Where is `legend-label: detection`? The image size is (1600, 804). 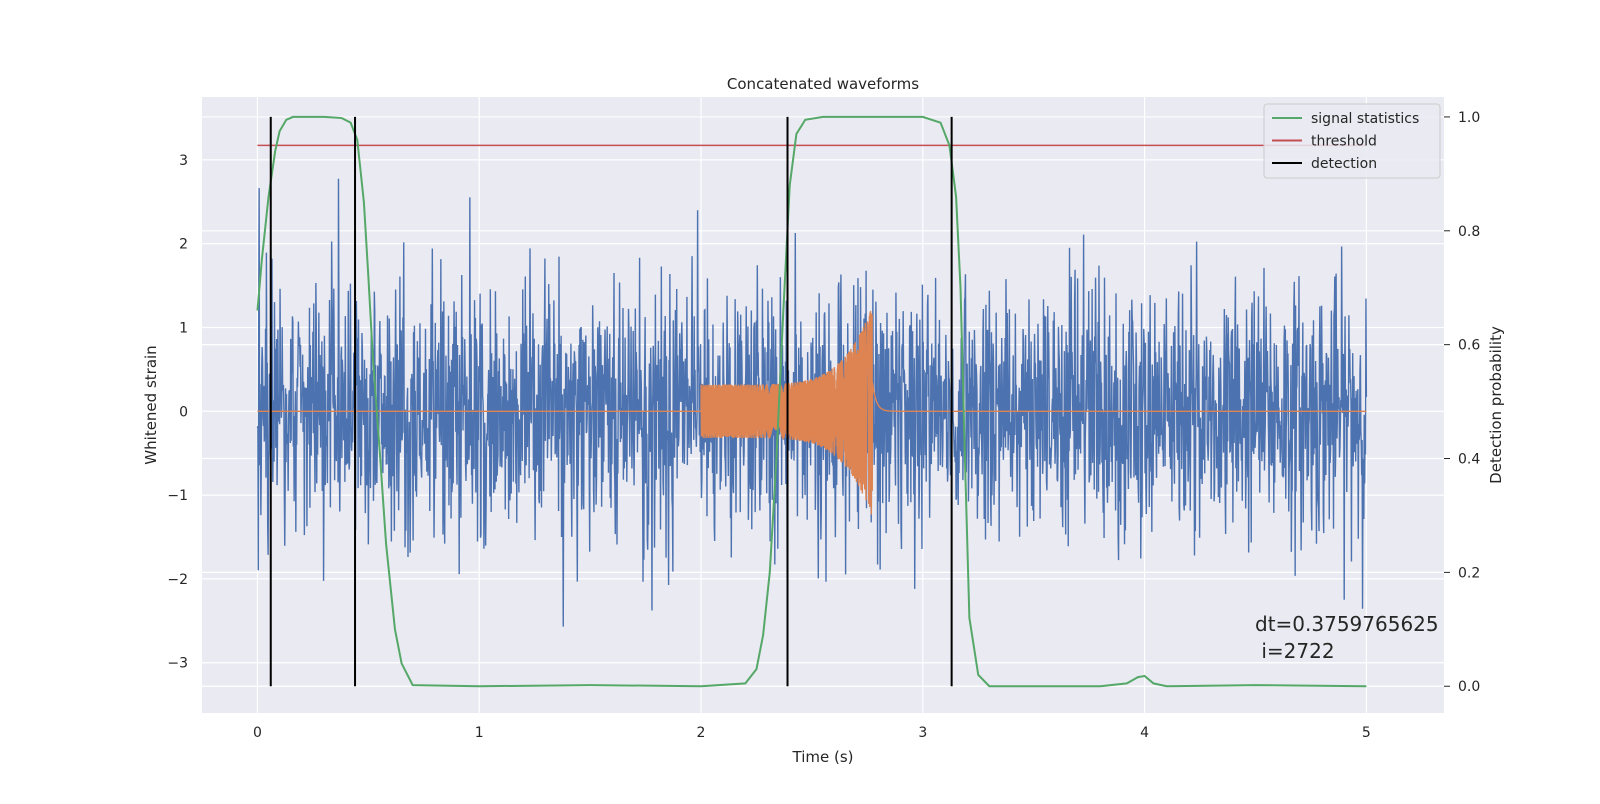 legend-label: detection is located at coordinates (1344, 164).